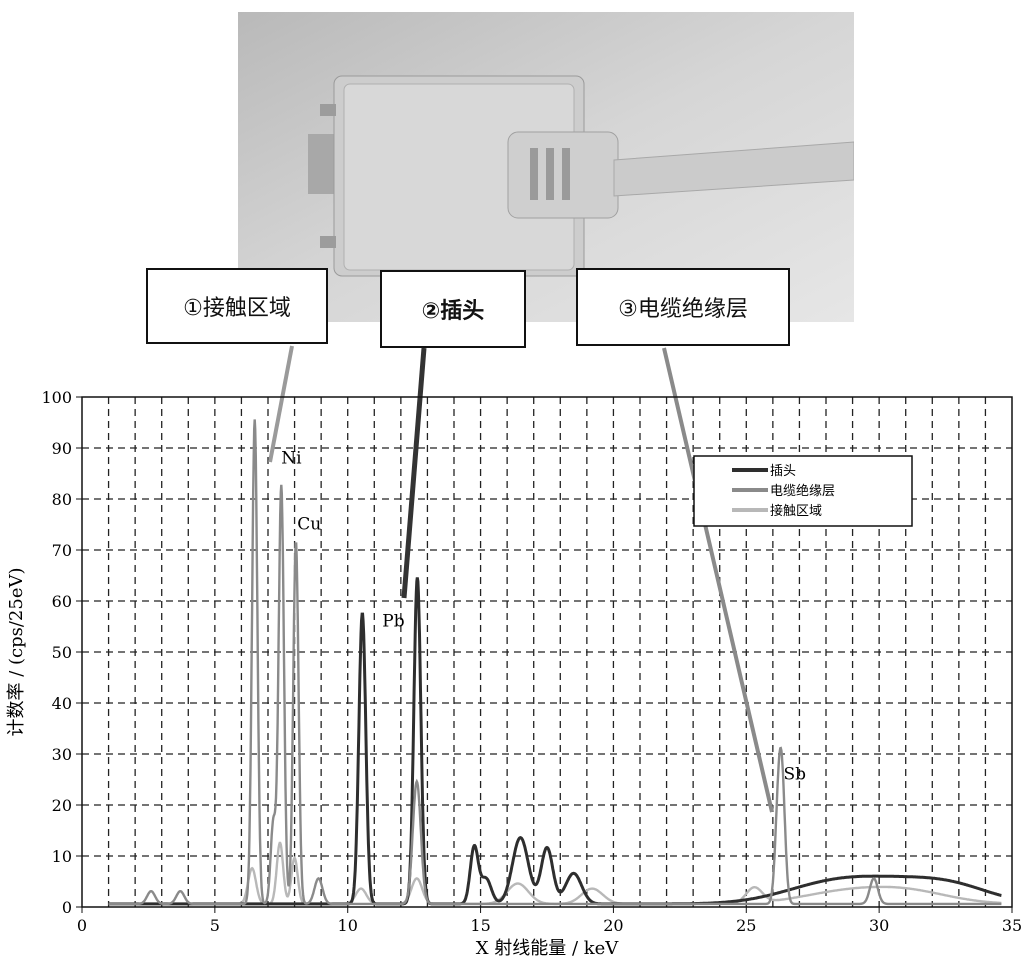 This screenshot has height=962, width=1022. What do you see at coordinates (67, 907) in the screenshot?
I see `y-tick-label: 0` at bounding box center [67, 907].